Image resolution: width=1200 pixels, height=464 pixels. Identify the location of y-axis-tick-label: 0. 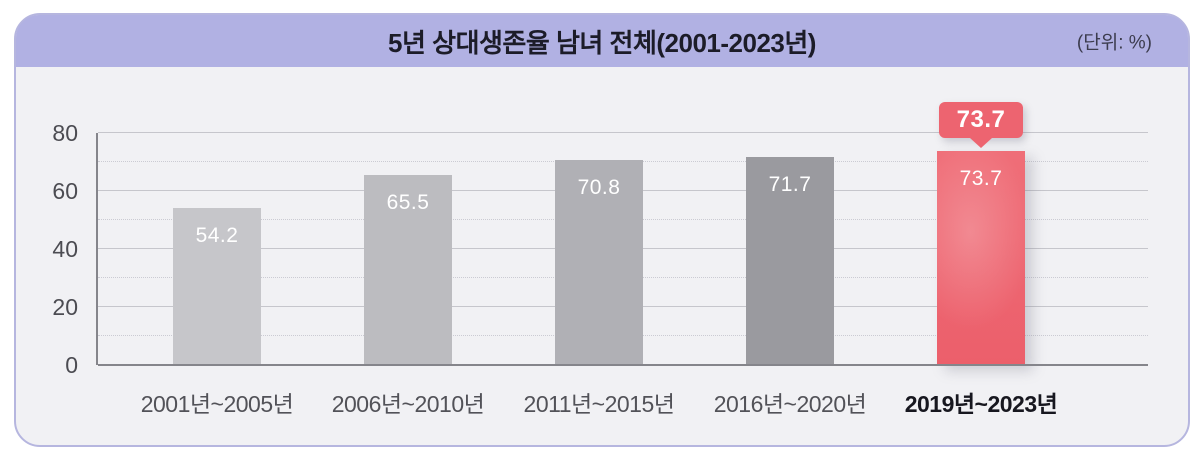
(71, 365).